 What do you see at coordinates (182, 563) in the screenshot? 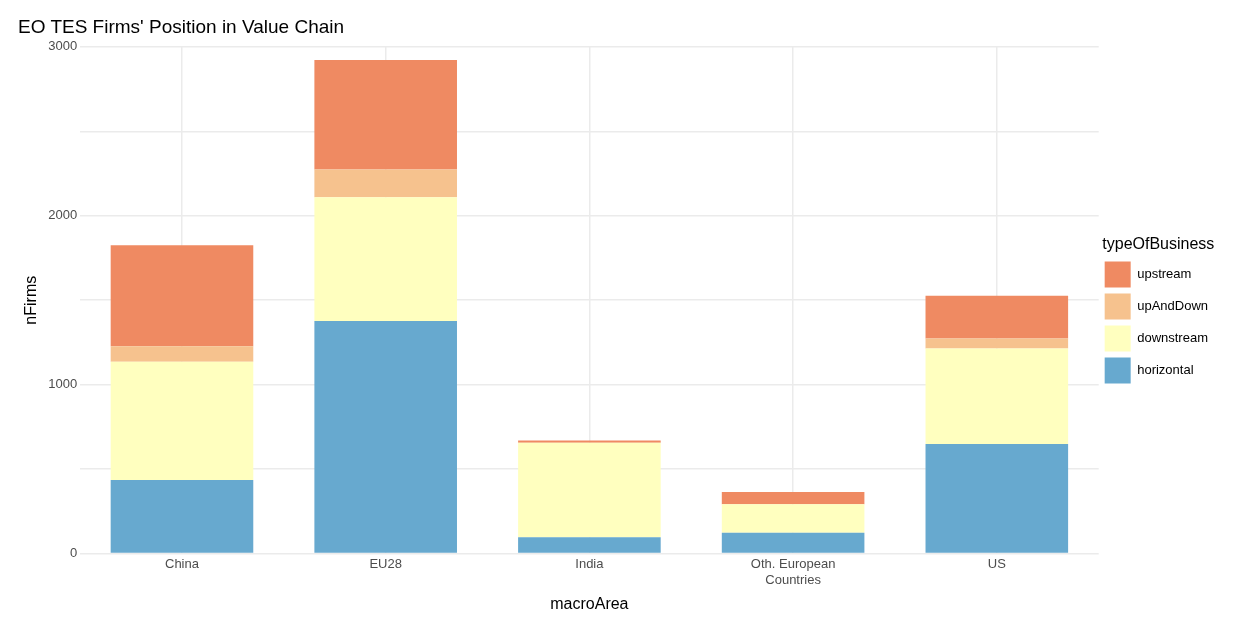
I see `x-tick-label: China` at bounding box center [182, 563].